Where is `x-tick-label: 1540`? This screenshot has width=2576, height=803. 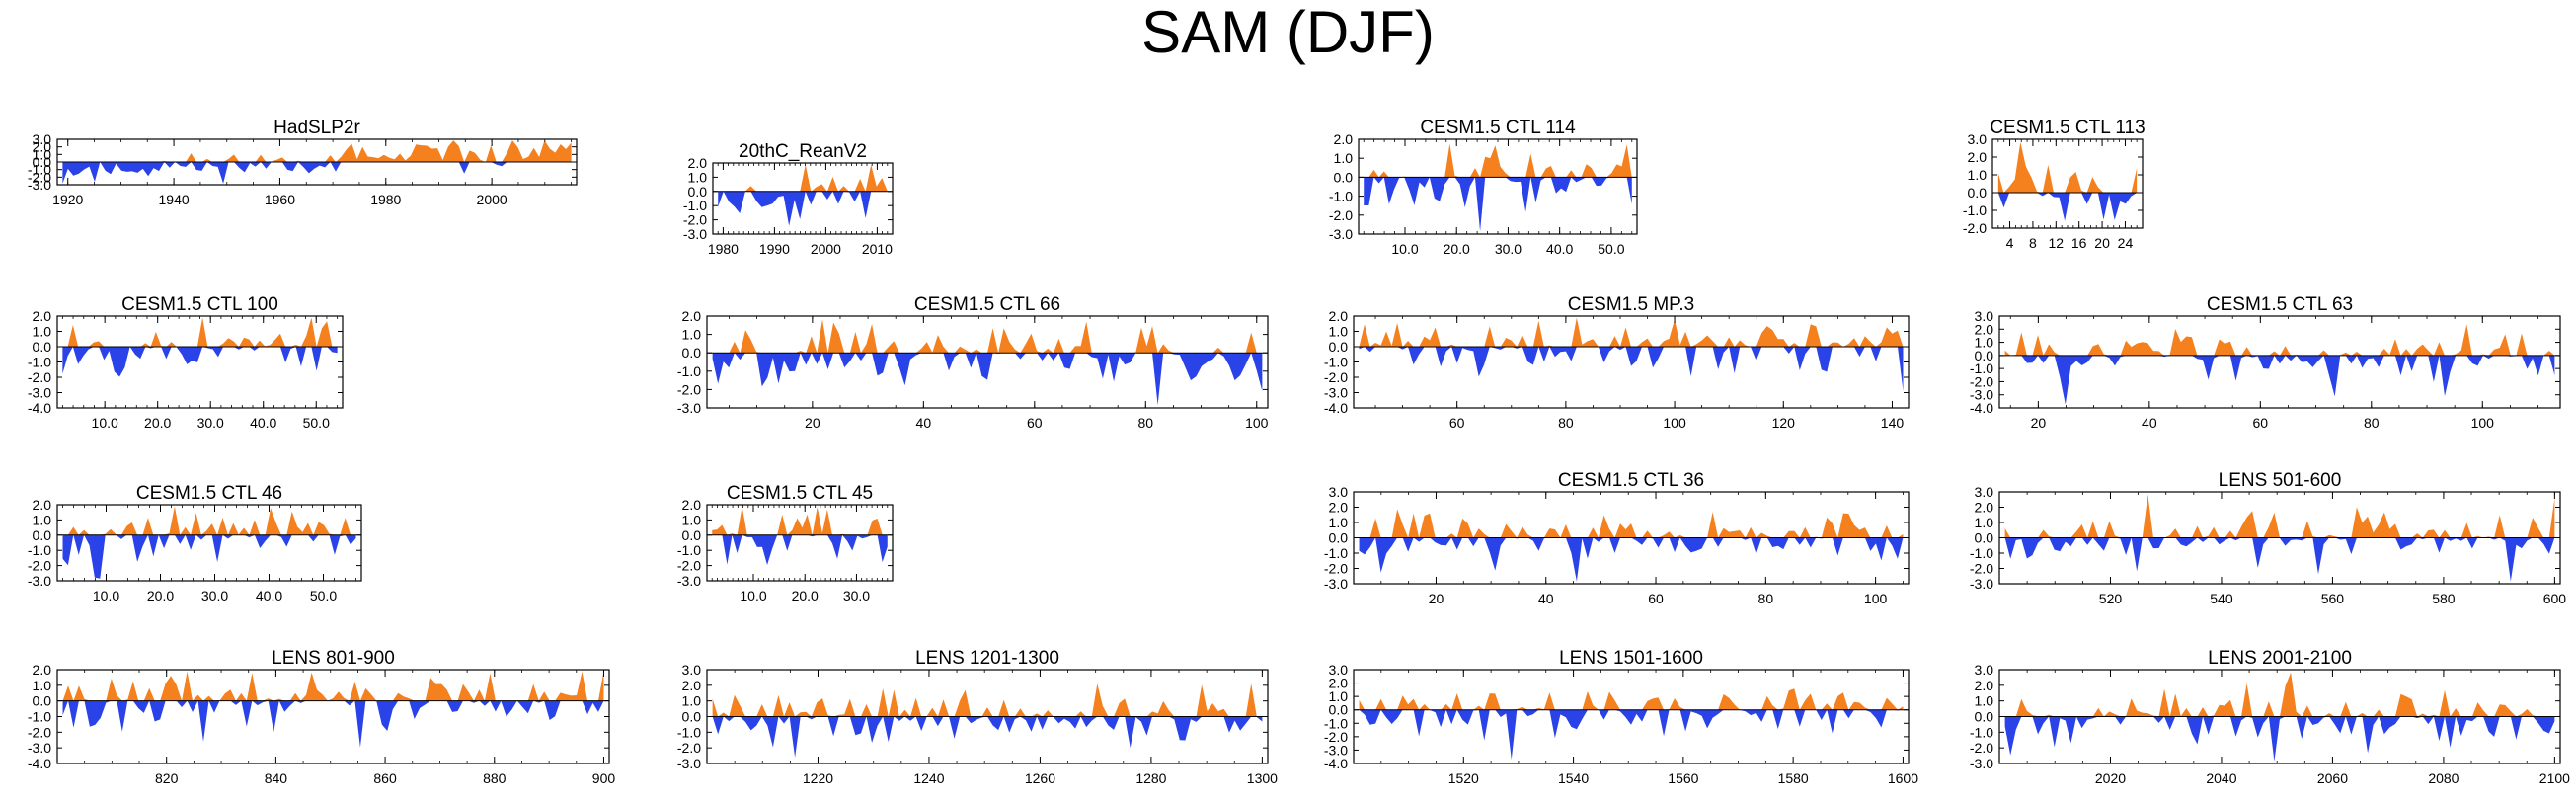 x-tick-label: 1540 is located at coordinates (1573, 778).